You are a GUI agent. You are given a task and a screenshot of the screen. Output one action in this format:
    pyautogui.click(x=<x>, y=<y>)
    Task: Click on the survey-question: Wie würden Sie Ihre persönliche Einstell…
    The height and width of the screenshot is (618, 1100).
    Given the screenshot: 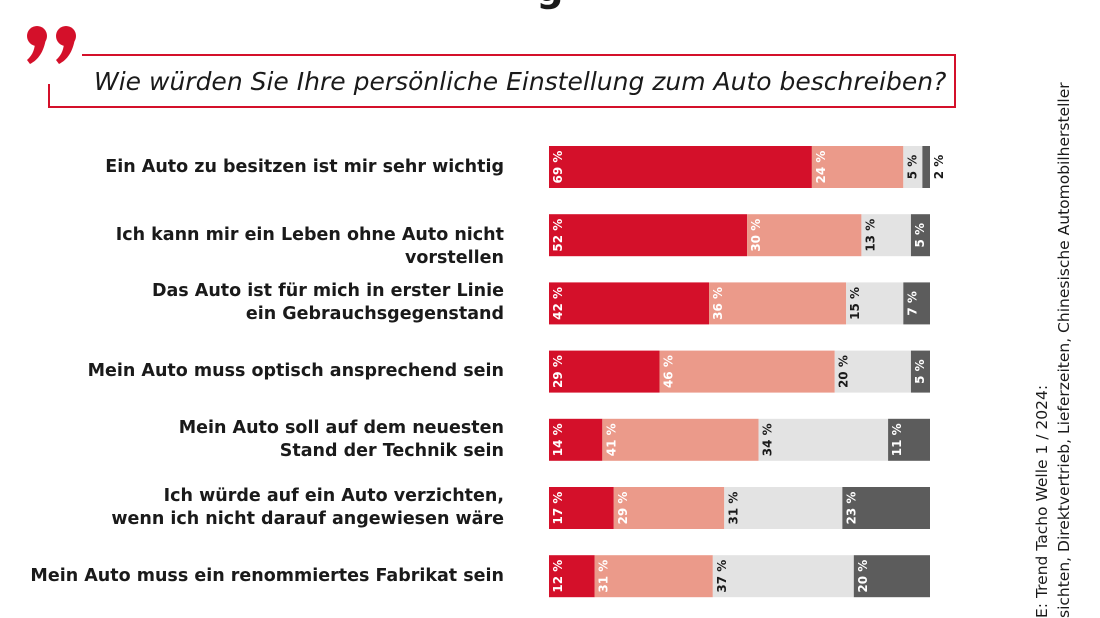 What is the action you would take?
    pyautogui.click(x=520, y=81)
    